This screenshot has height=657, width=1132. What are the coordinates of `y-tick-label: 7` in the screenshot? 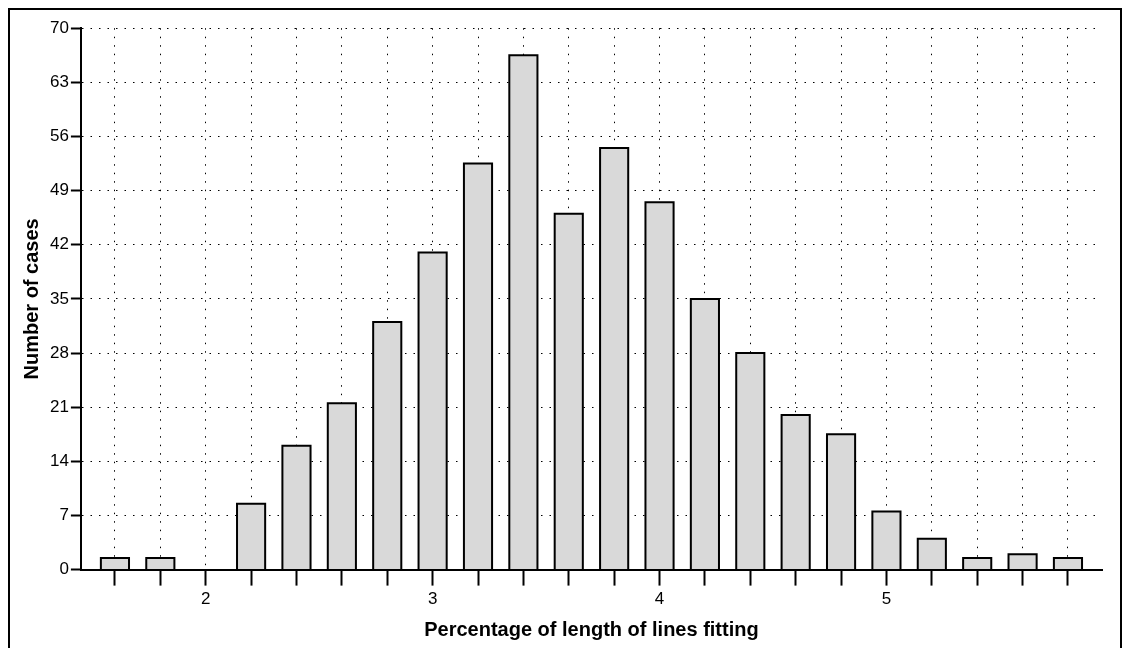 It's located at (64, 515).